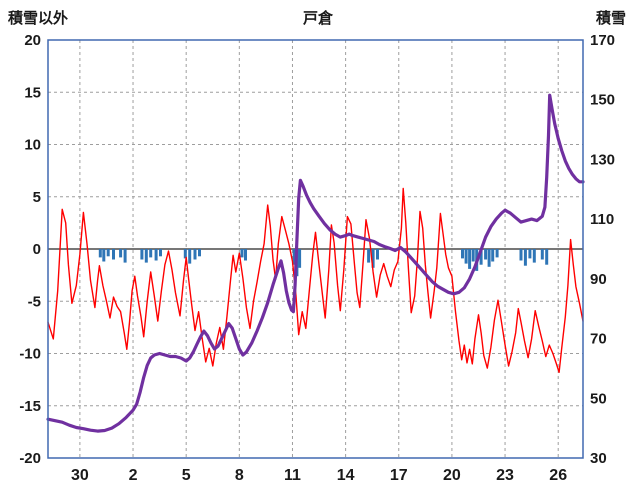 This screenshot has height=501, width=636. What do you see at coordinates (37, 249) in the screenshot?
I see `left-tick-label: 0` at bounding box center [37, 249].